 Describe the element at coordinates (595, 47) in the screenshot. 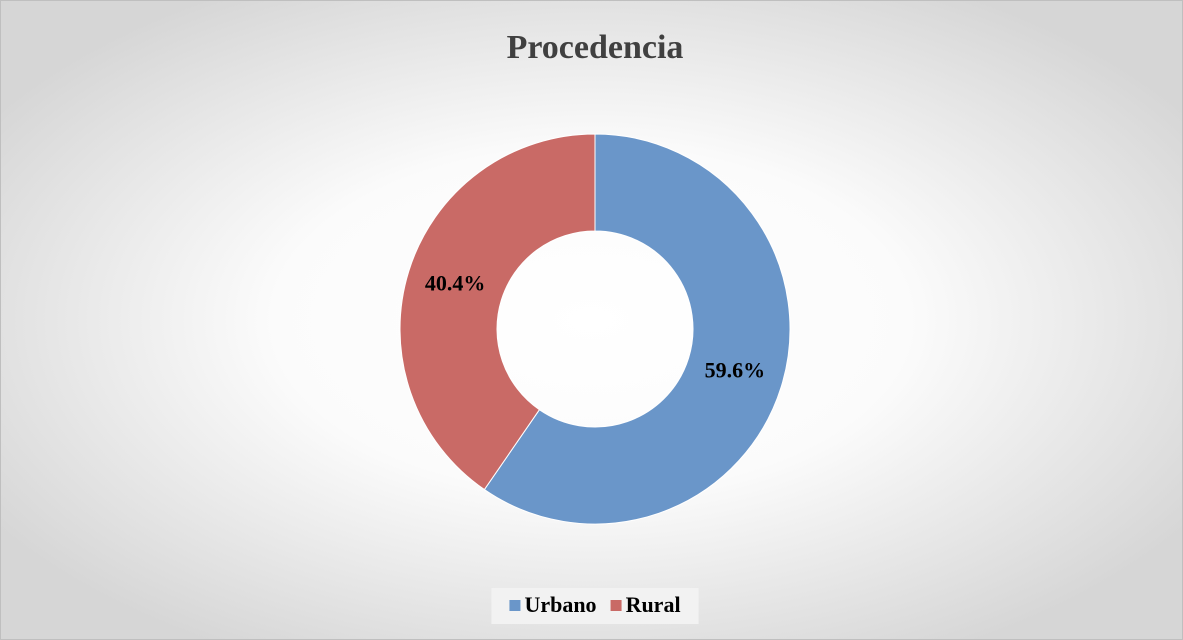

I see `chart-title: Procedencia` at that location.